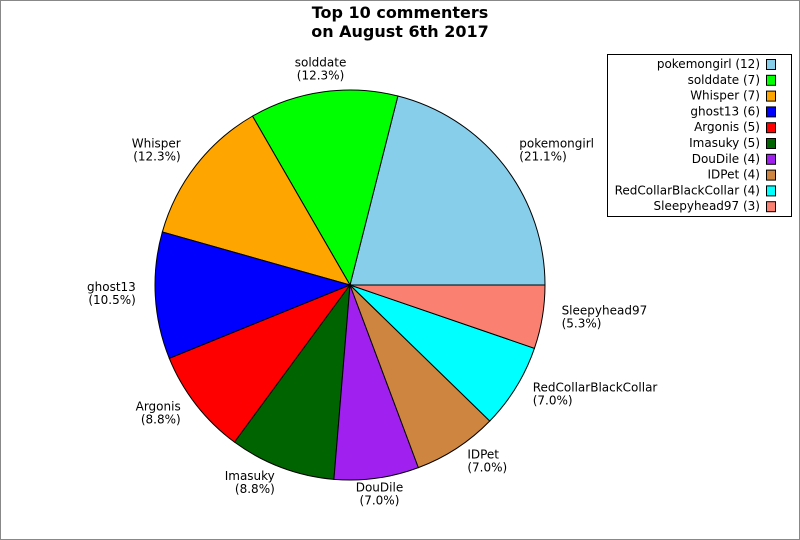 The image size is (800, 540). What do you see at coordinates (542, 156) in the screenshot?
I see `slice-percent: (21.1%)` at bounding box center [542, 156].